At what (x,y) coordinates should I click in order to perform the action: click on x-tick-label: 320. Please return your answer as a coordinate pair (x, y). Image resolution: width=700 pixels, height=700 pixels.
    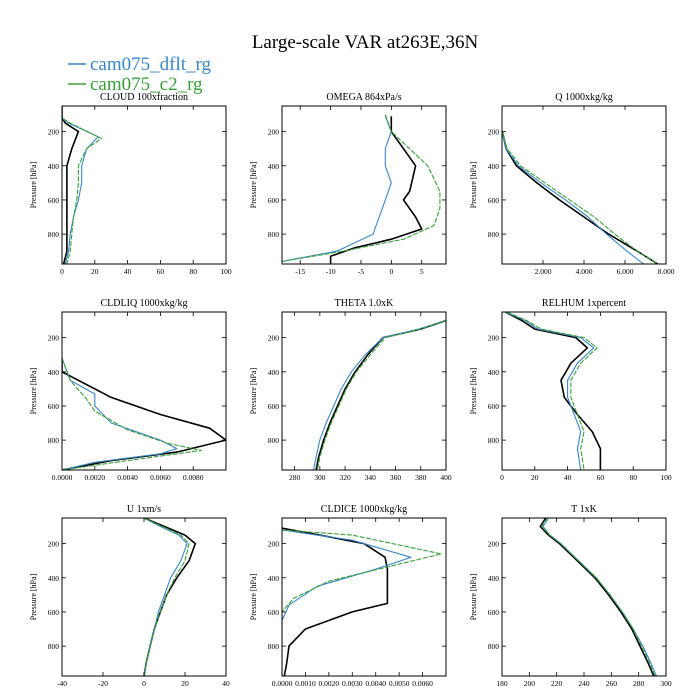
    Looking at the image, I should click on (345, 477).